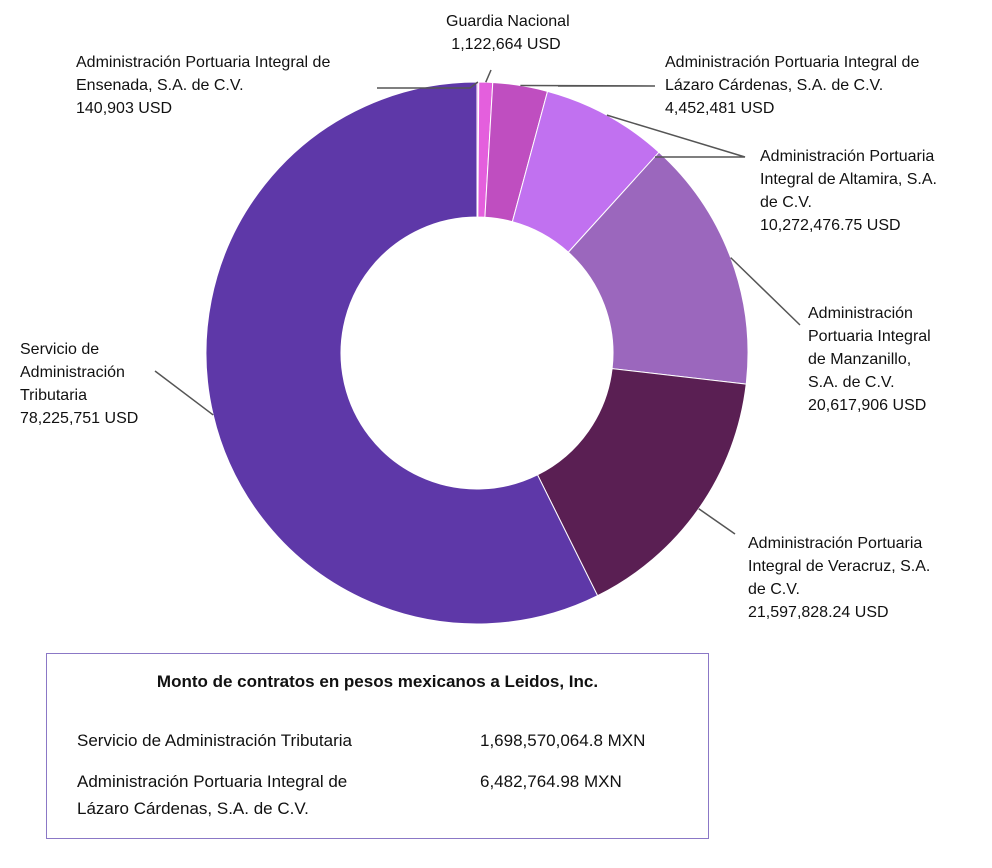 The image size is (992, 868). I want to click on slice-label-value: 4,452,481 USD, so click(720, 108).